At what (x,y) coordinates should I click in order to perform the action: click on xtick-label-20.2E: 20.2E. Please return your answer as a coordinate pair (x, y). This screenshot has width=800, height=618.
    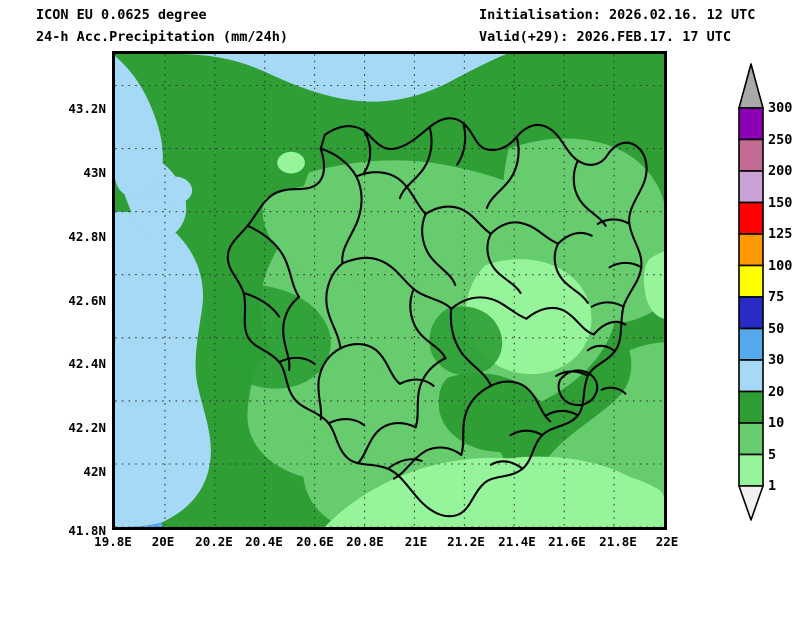
    Looking at the image, I should click on (214, 541).